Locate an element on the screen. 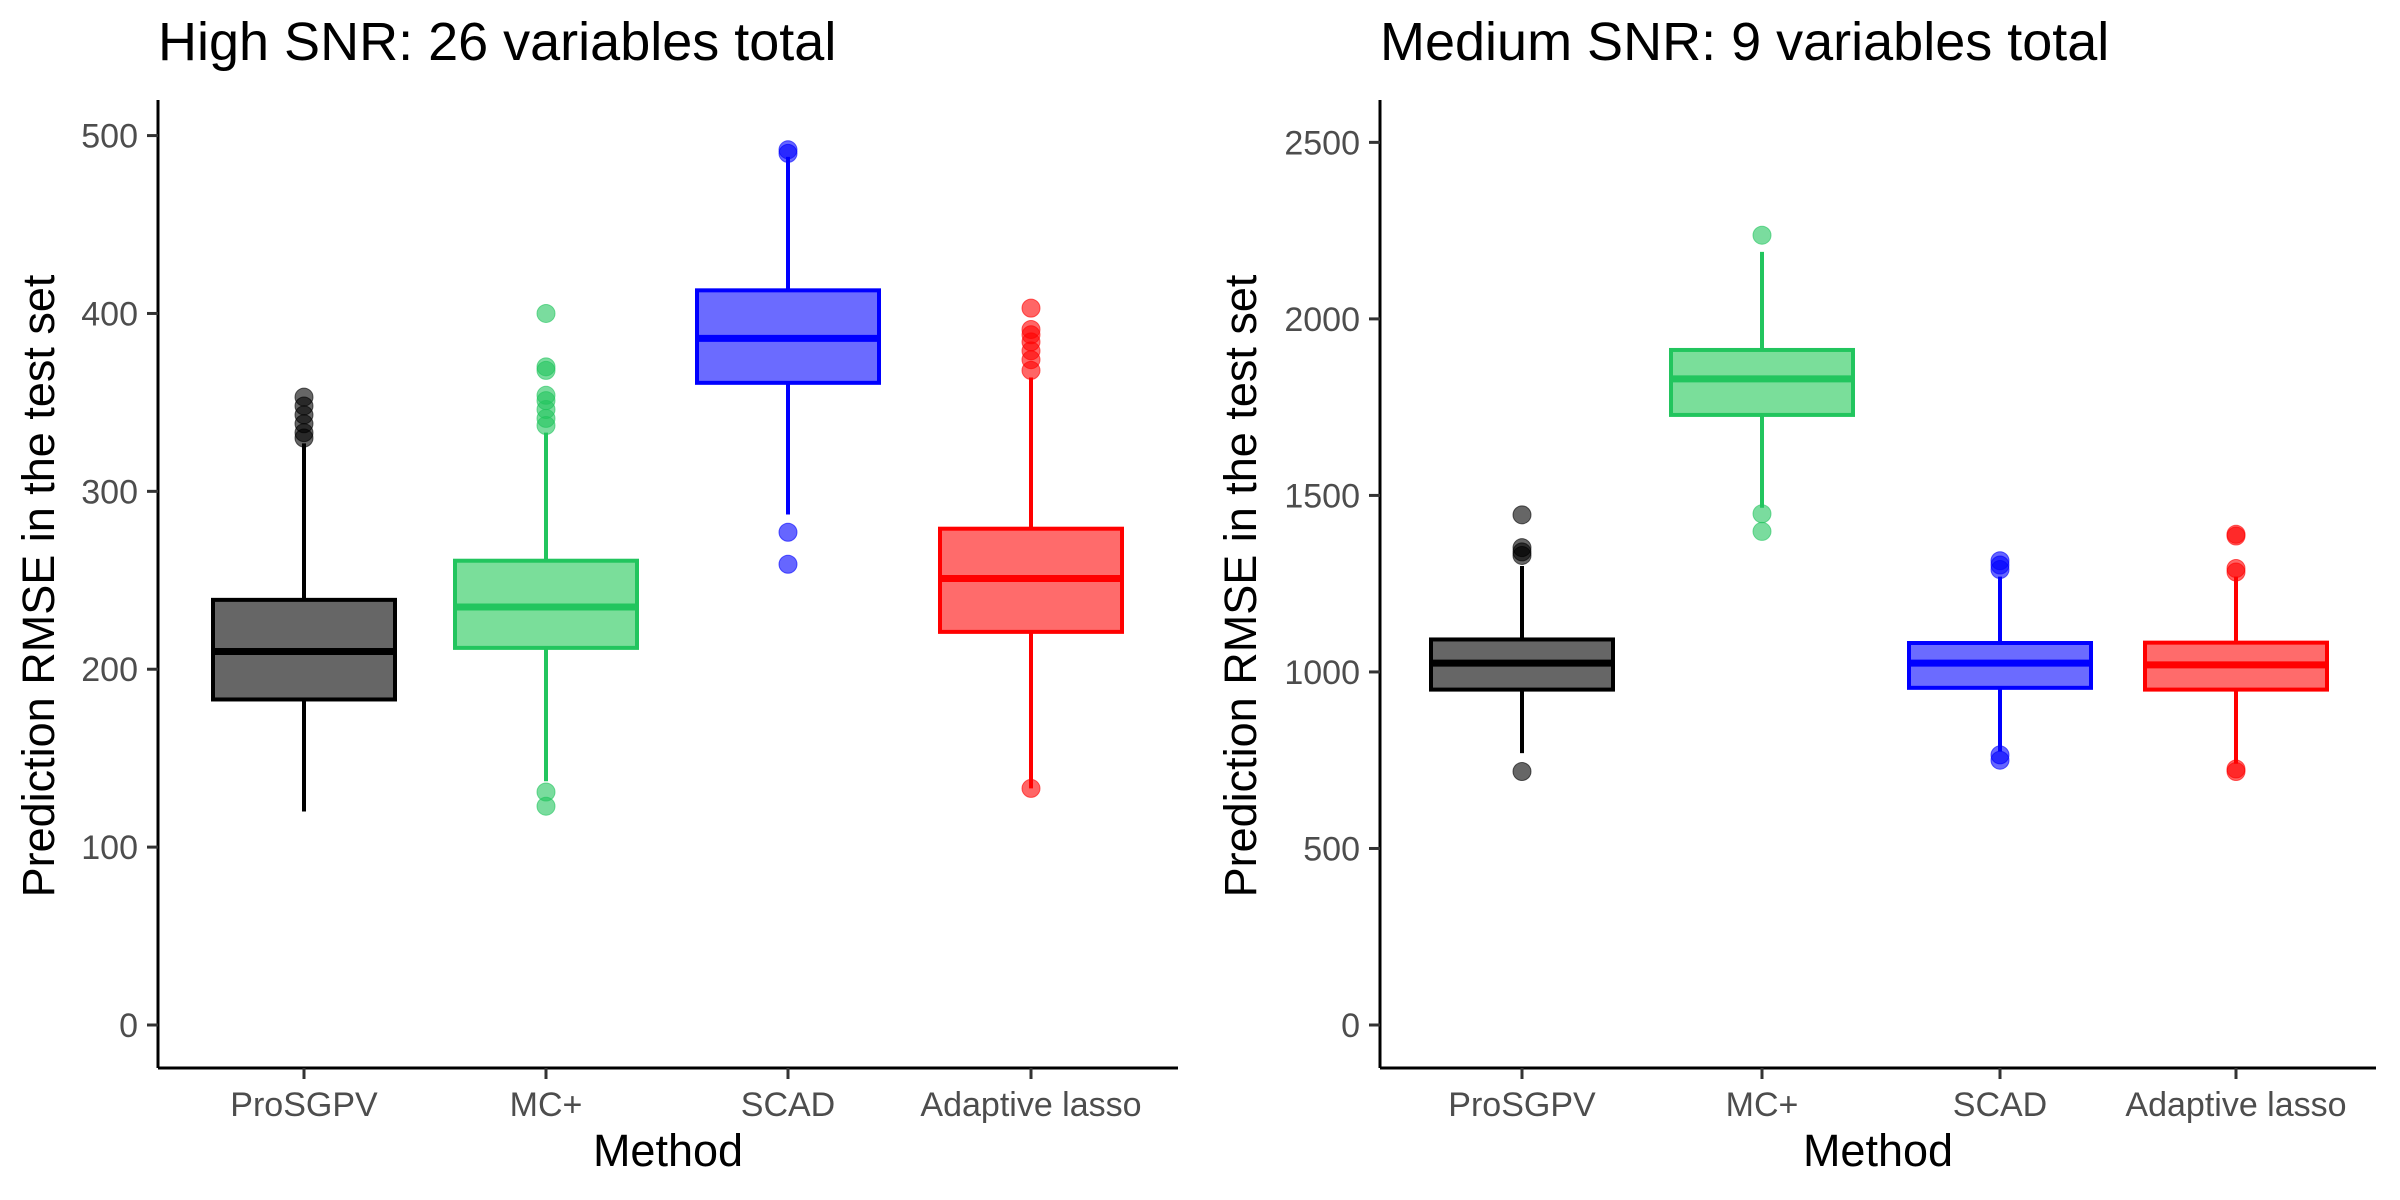 The image size is (2400, 1200). y-tick-label: 2000 is located at coordinates (1322, 320).